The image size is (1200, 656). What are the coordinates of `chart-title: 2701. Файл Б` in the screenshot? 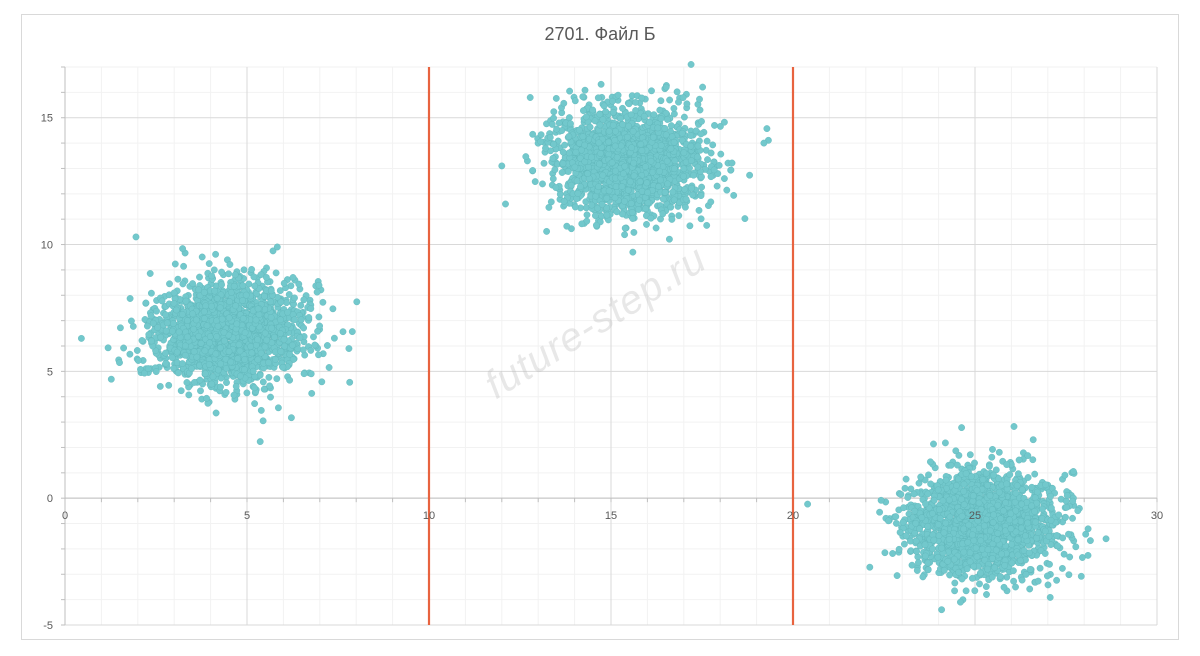 It's located at (600, 34).